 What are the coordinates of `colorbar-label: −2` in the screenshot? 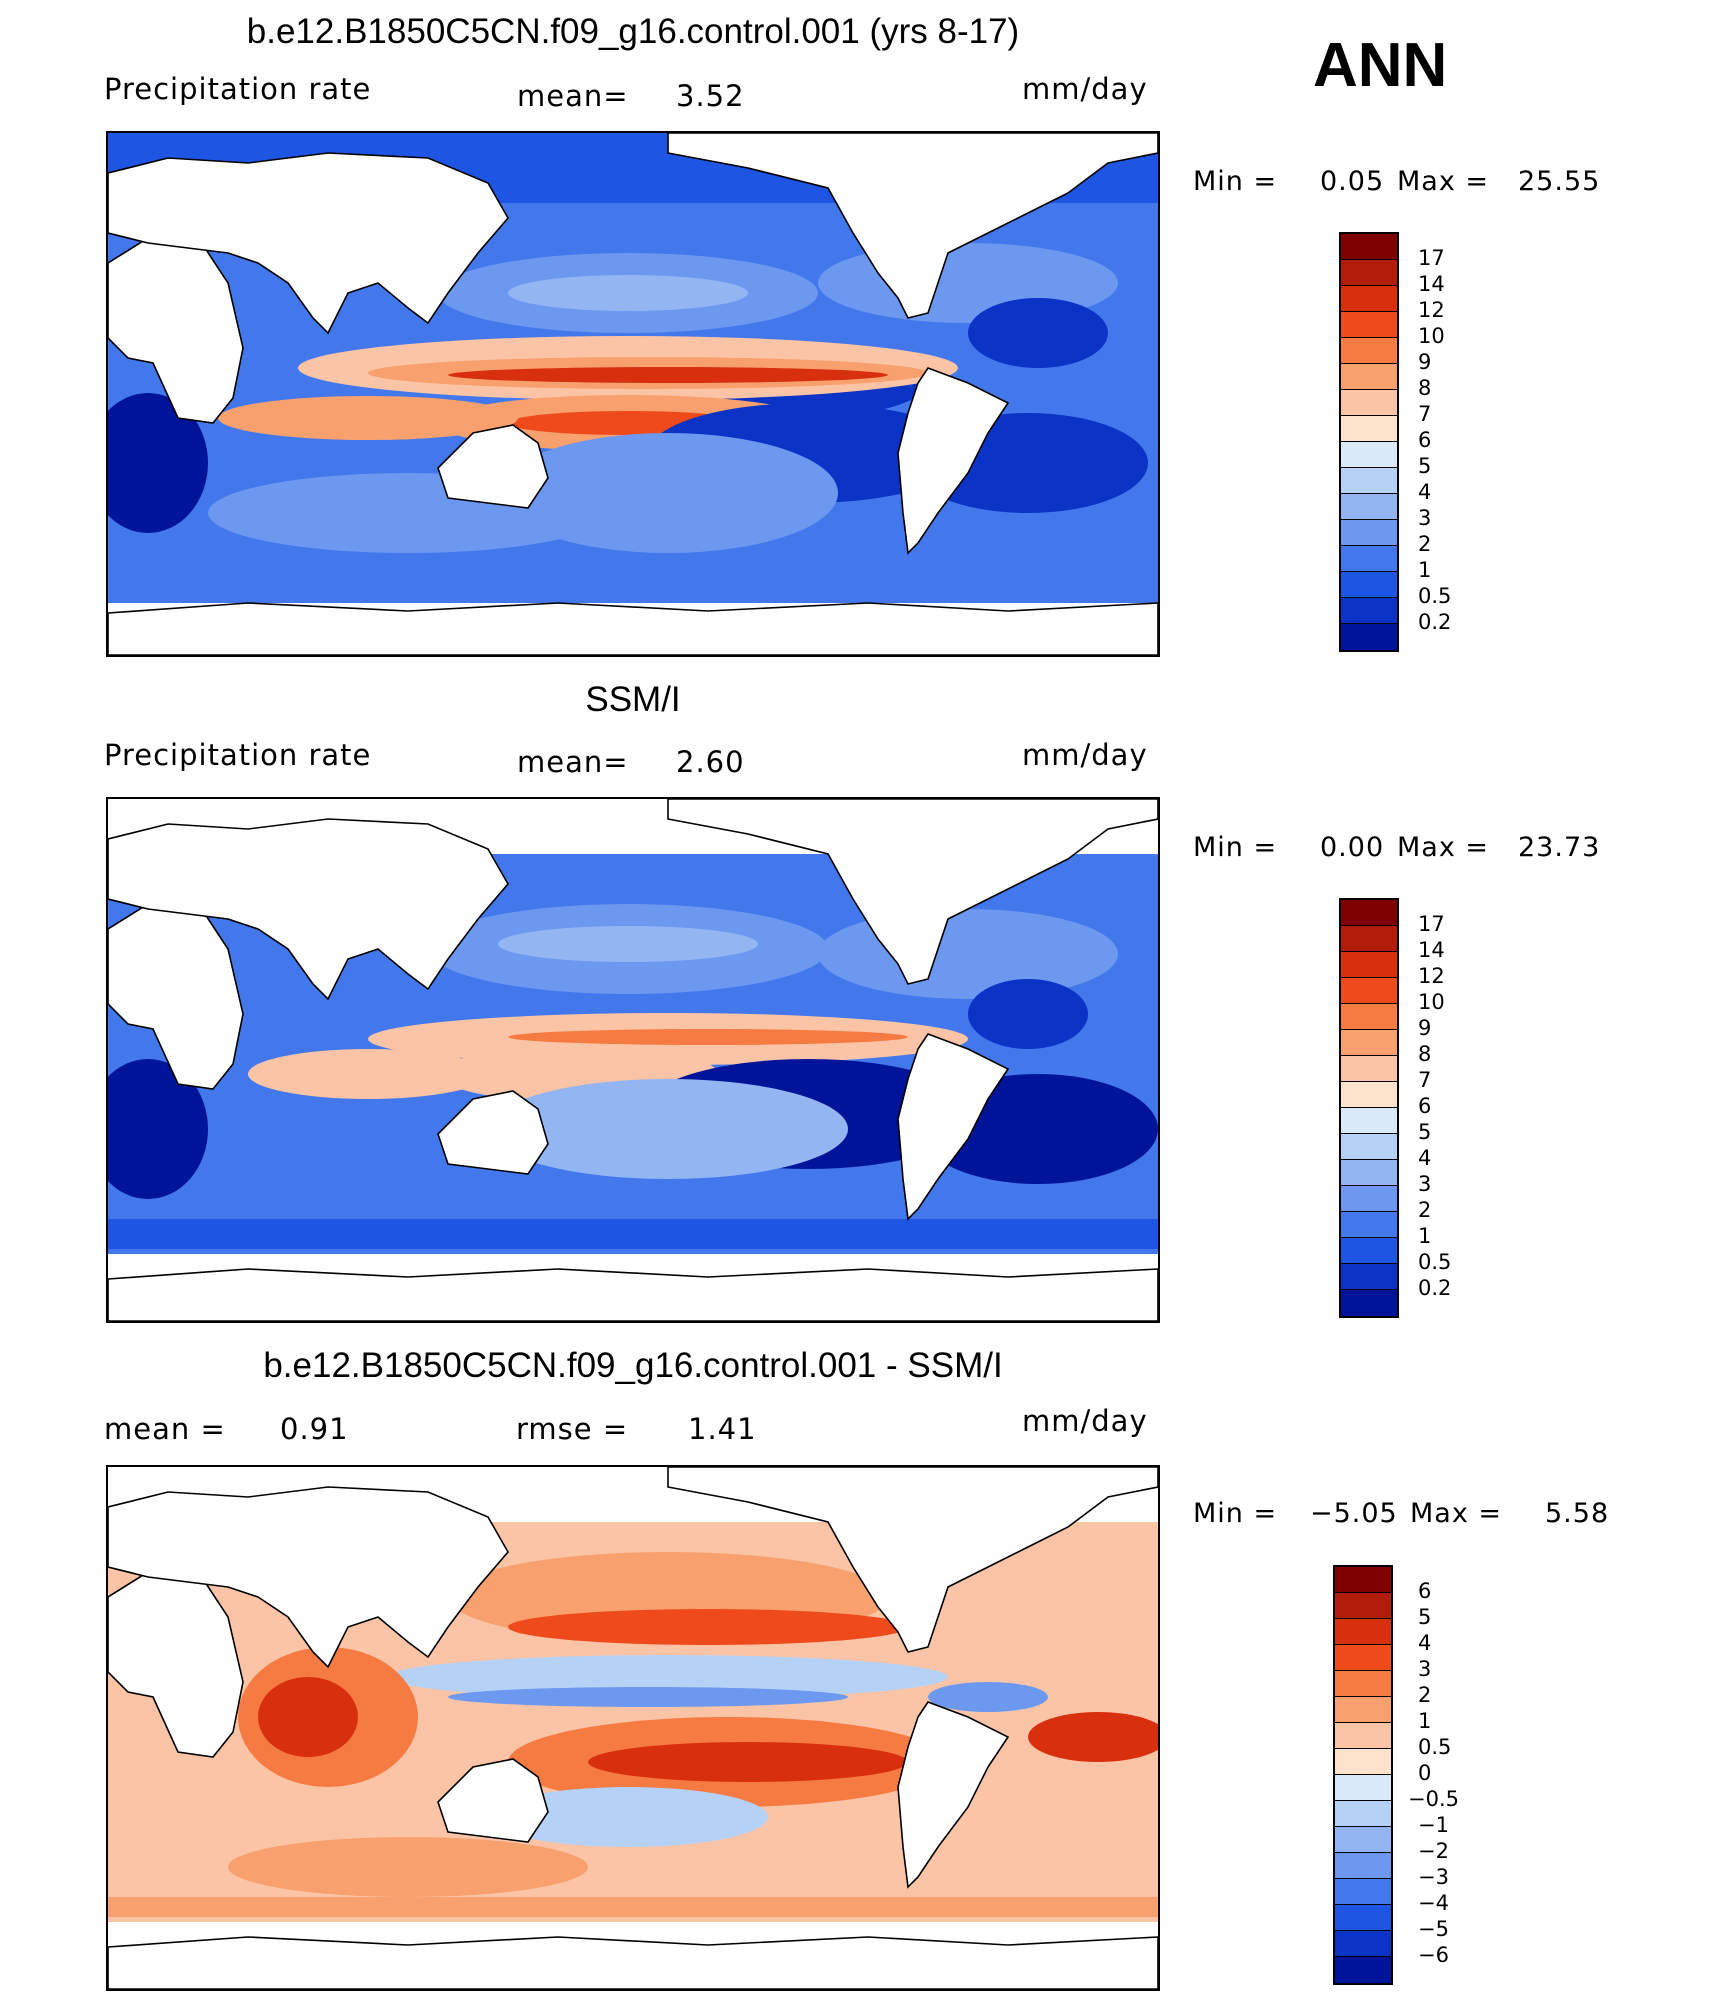 It's located at (1433, 1851).